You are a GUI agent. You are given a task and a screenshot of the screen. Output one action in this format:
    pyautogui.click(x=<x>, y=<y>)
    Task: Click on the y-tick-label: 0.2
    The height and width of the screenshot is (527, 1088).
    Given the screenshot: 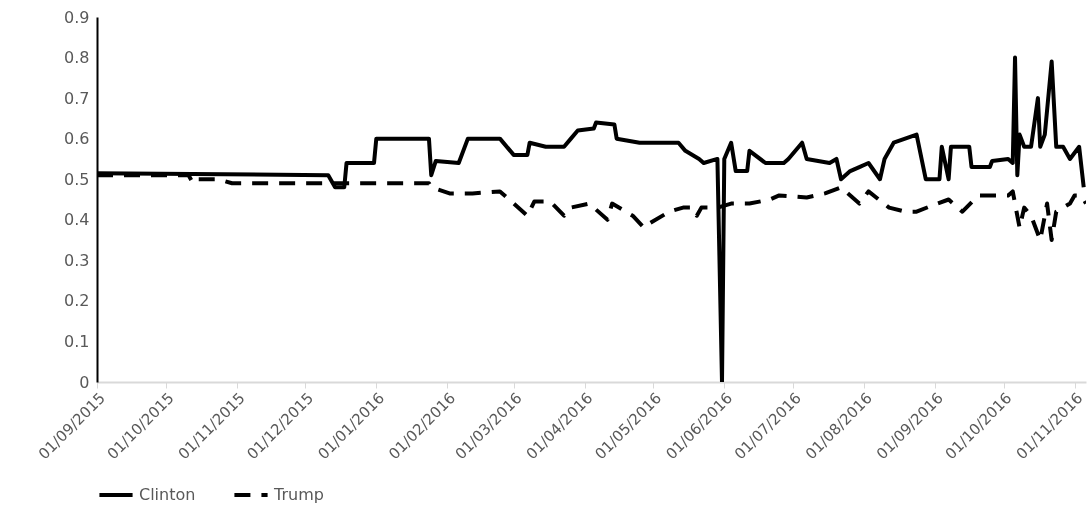 What is the action you would take?
    pyautogui.click(x=77, y=301)
    